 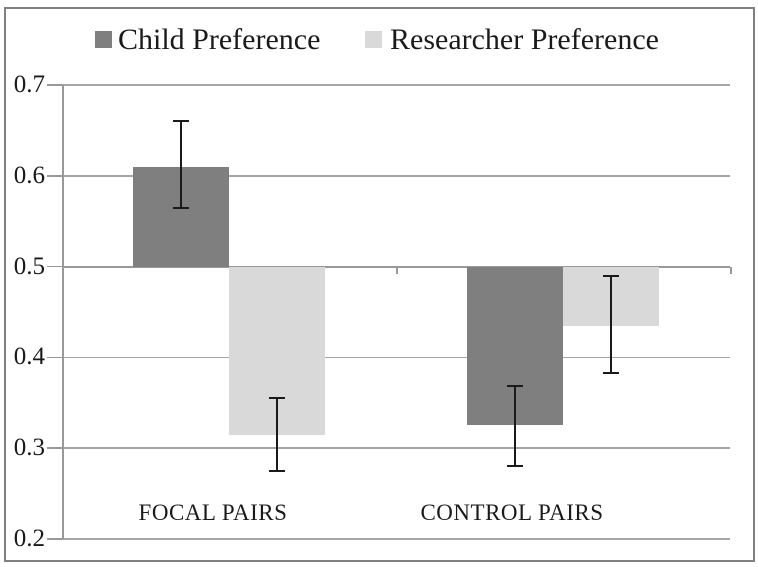 What do you see at coordinates (63, 312) in the screenshot?
I see `y-axis-line` at bounding box center [63, 312].